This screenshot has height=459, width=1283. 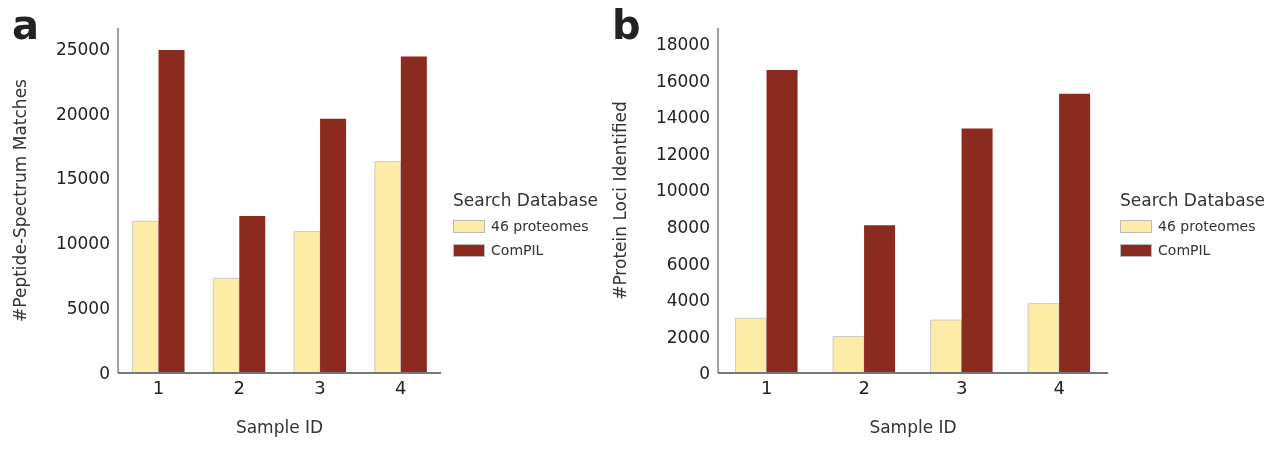 What do you see at coordinates (688, 336) in the screenshot?
I see `y-tick-label: 2000` at bounding box center [688, 336].